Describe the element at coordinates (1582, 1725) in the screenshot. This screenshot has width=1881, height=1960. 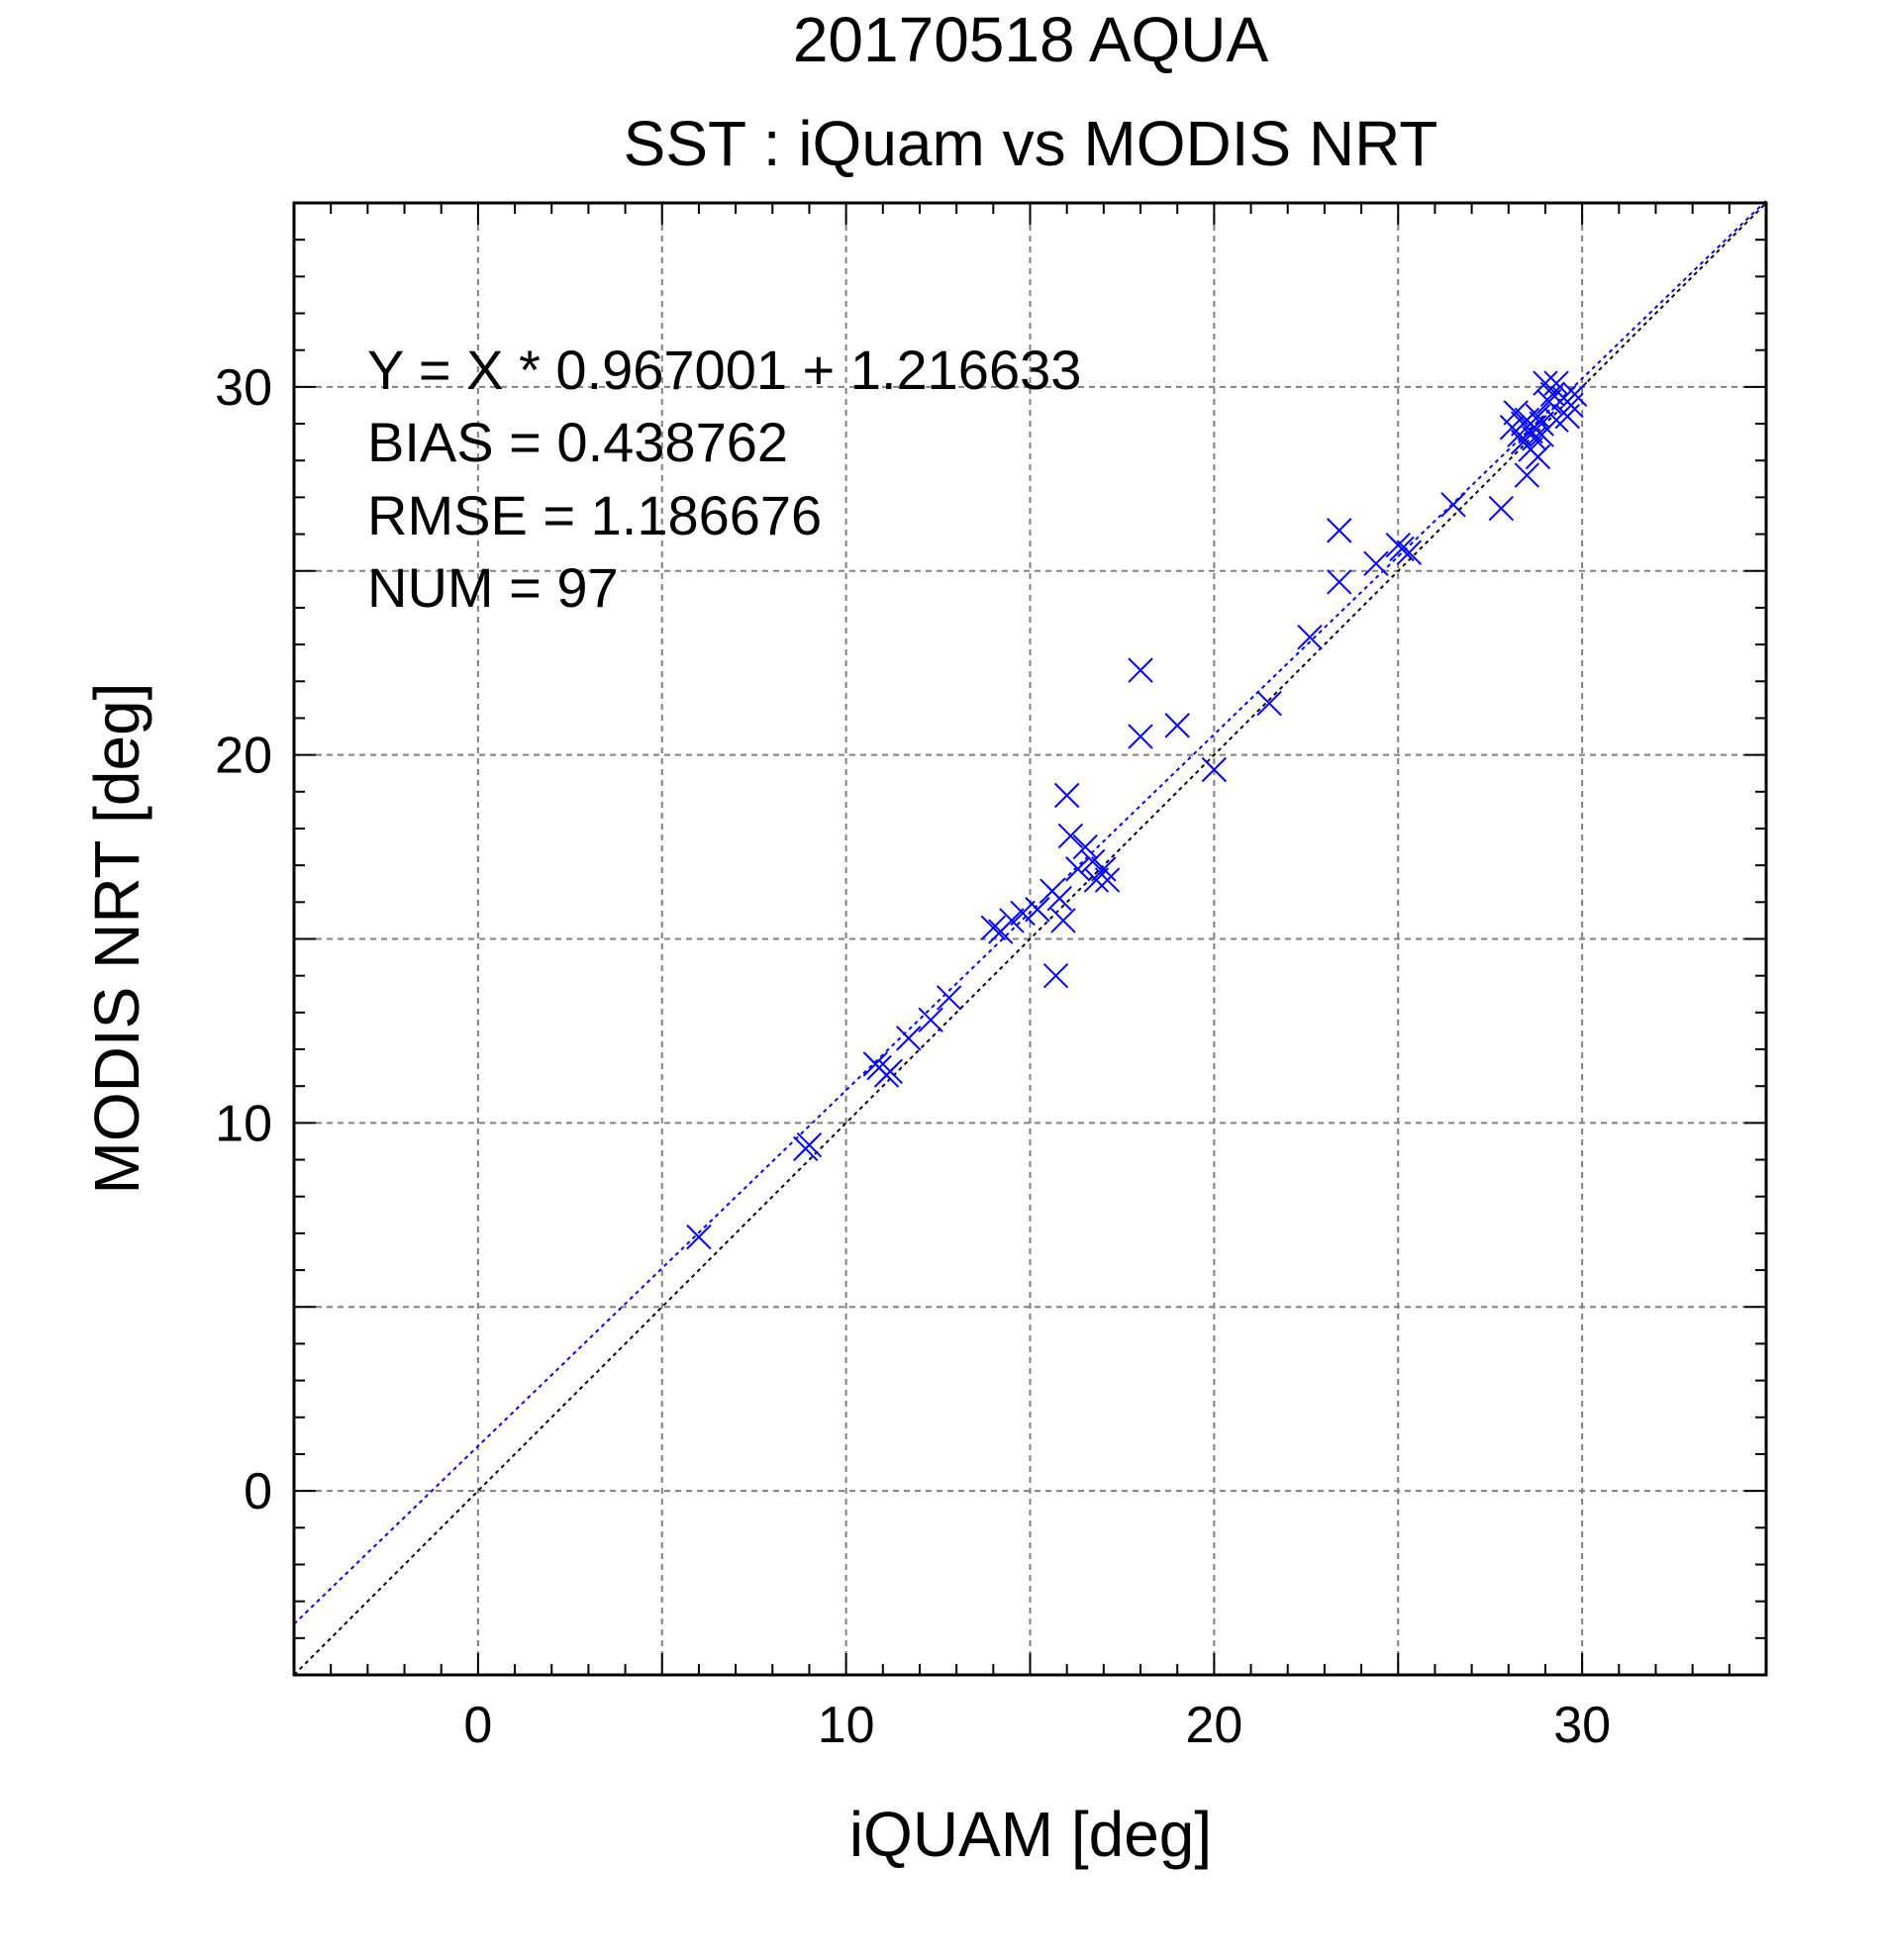
I see `x-tick-label: 30` at that location.